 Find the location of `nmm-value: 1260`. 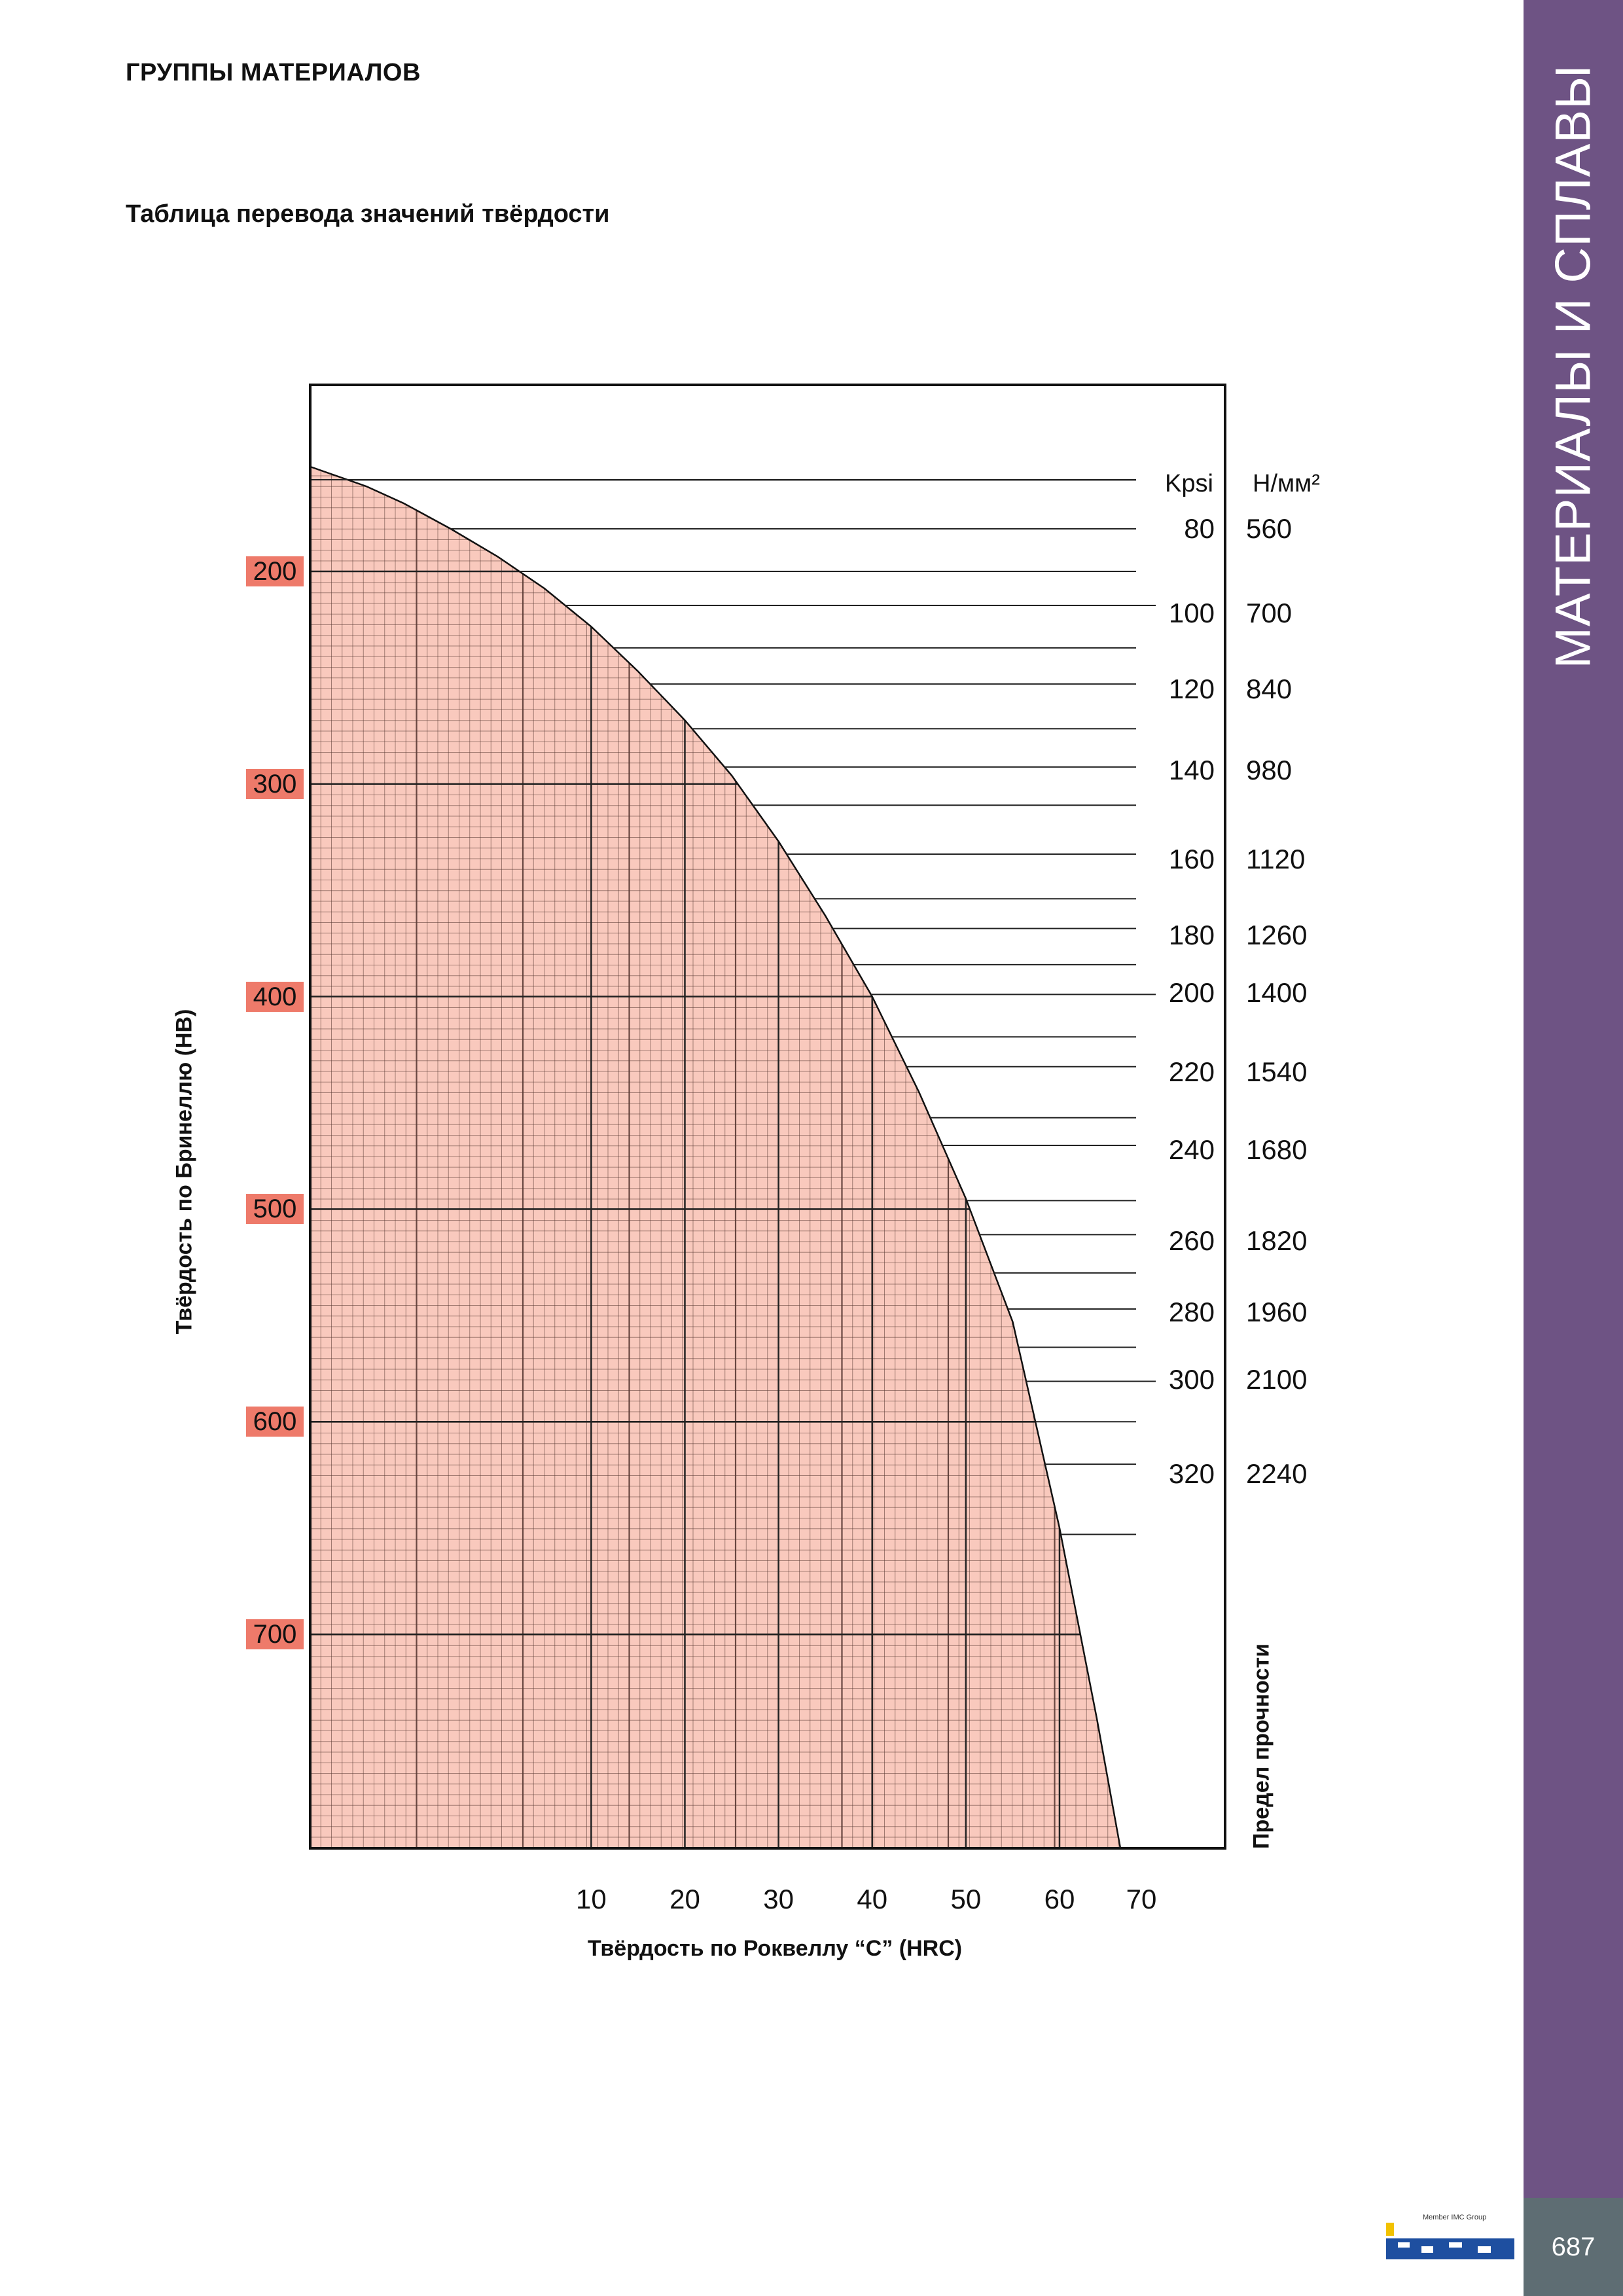

nmm-value: 1260 is located at coordinates (1277, 934).